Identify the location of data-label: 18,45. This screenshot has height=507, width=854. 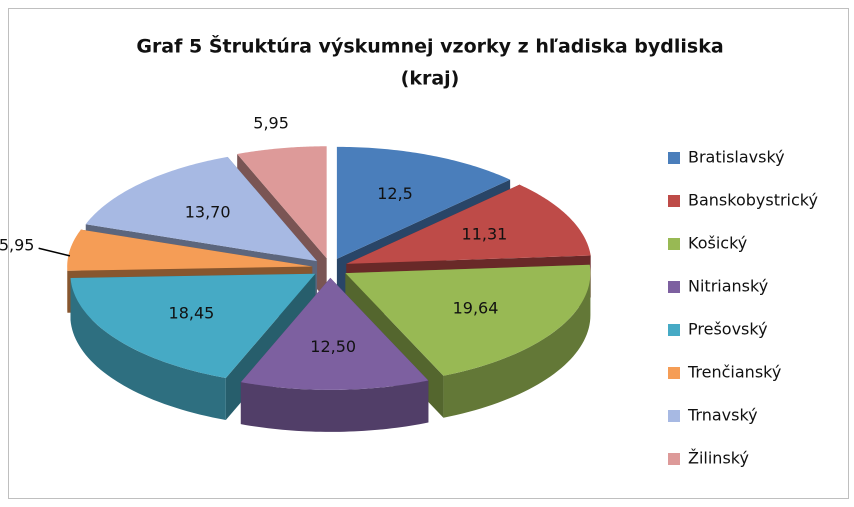
(192, 312).